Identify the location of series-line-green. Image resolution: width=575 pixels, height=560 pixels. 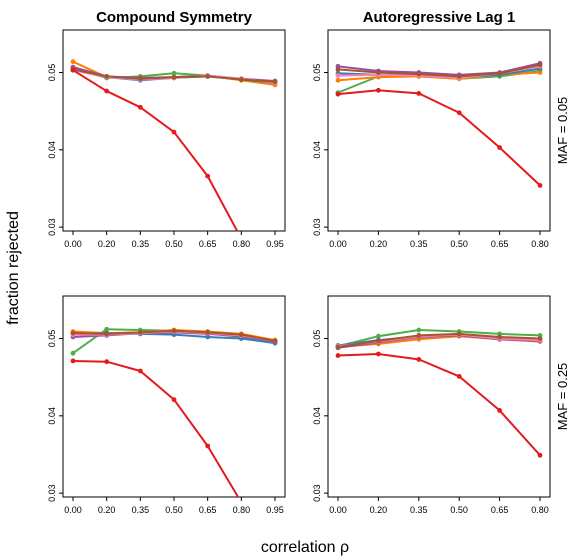
(439, 338).